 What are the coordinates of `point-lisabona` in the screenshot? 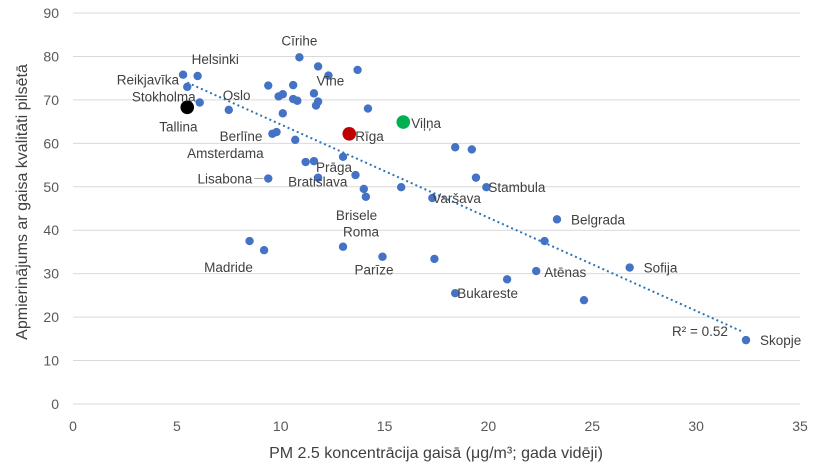 It's located at (268, 178).